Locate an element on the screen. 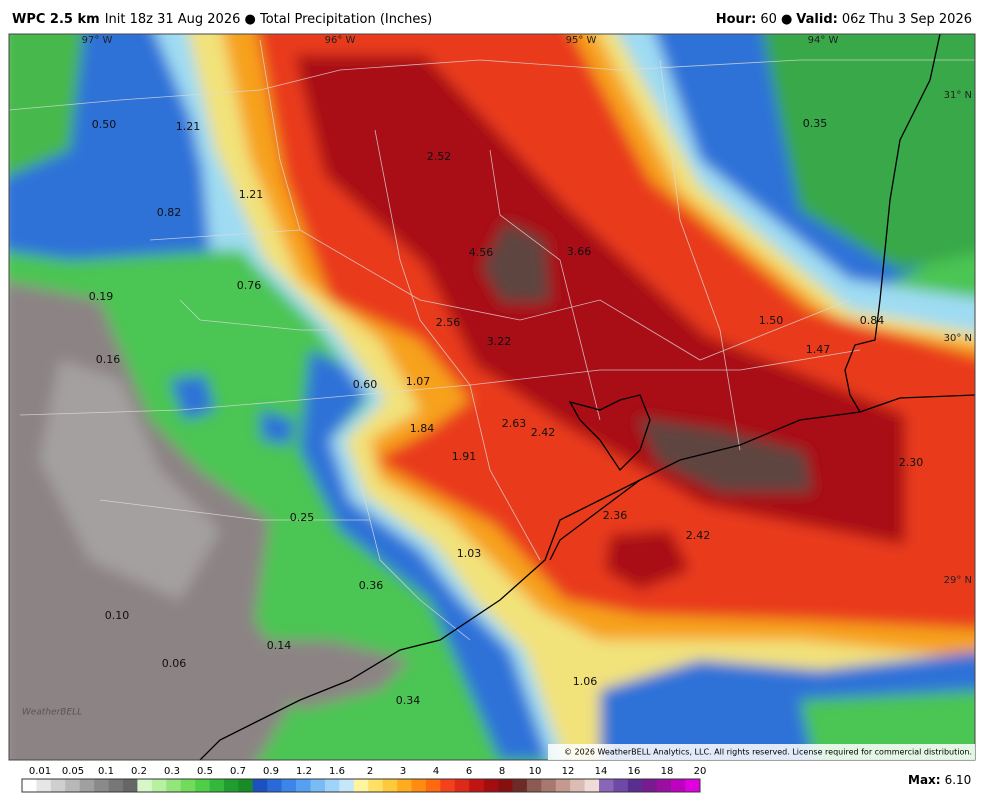 The width and height of the screenshot is (984, 812). precip-value: 0.35 is located at coordinates (815, 123).